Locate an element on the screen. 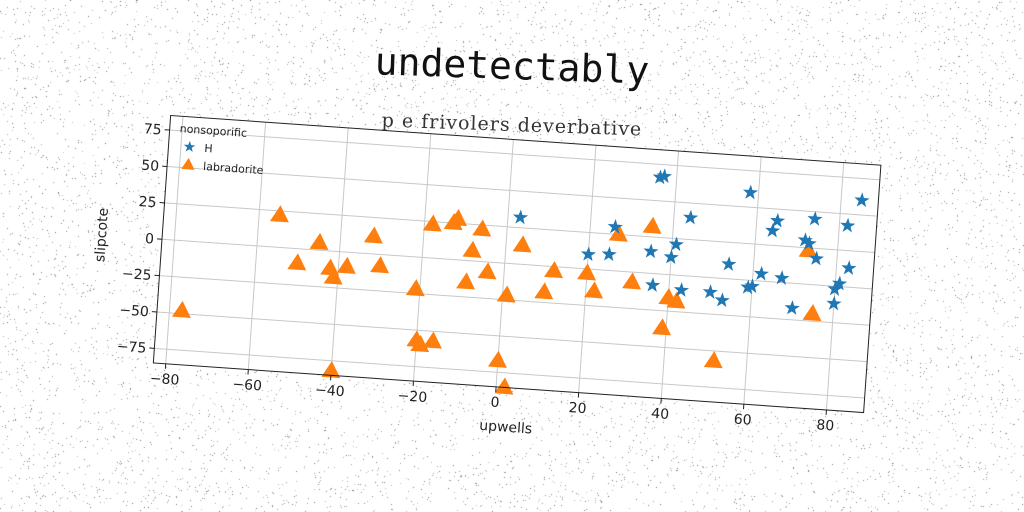  x-tick-label: −40 is located at coordinates (329, 391).